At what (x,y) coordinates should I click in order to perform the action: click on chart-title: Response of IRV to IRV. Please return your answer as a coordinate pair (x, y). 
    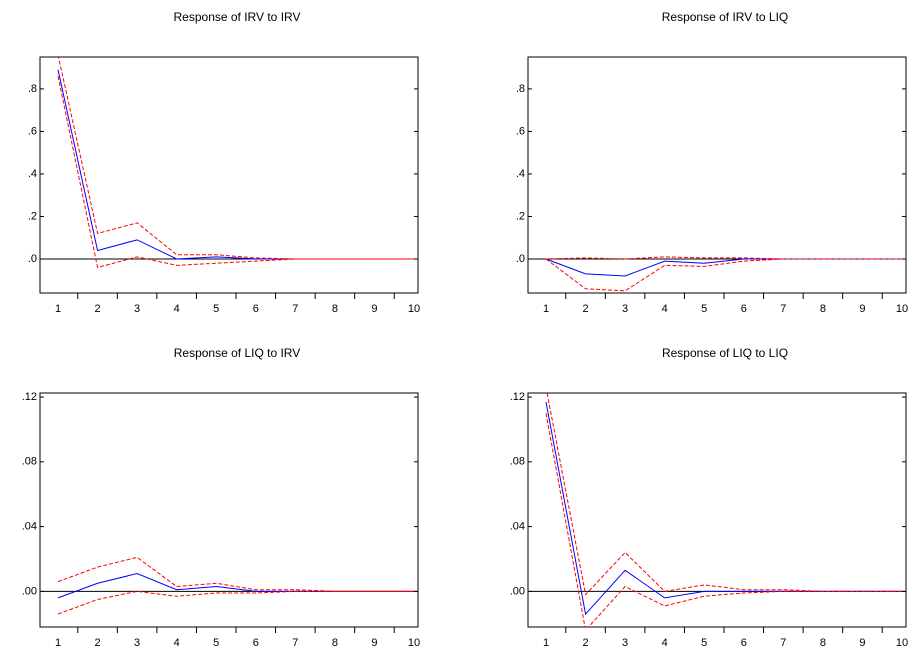
    Looking at the image, I should click on (237, 17).